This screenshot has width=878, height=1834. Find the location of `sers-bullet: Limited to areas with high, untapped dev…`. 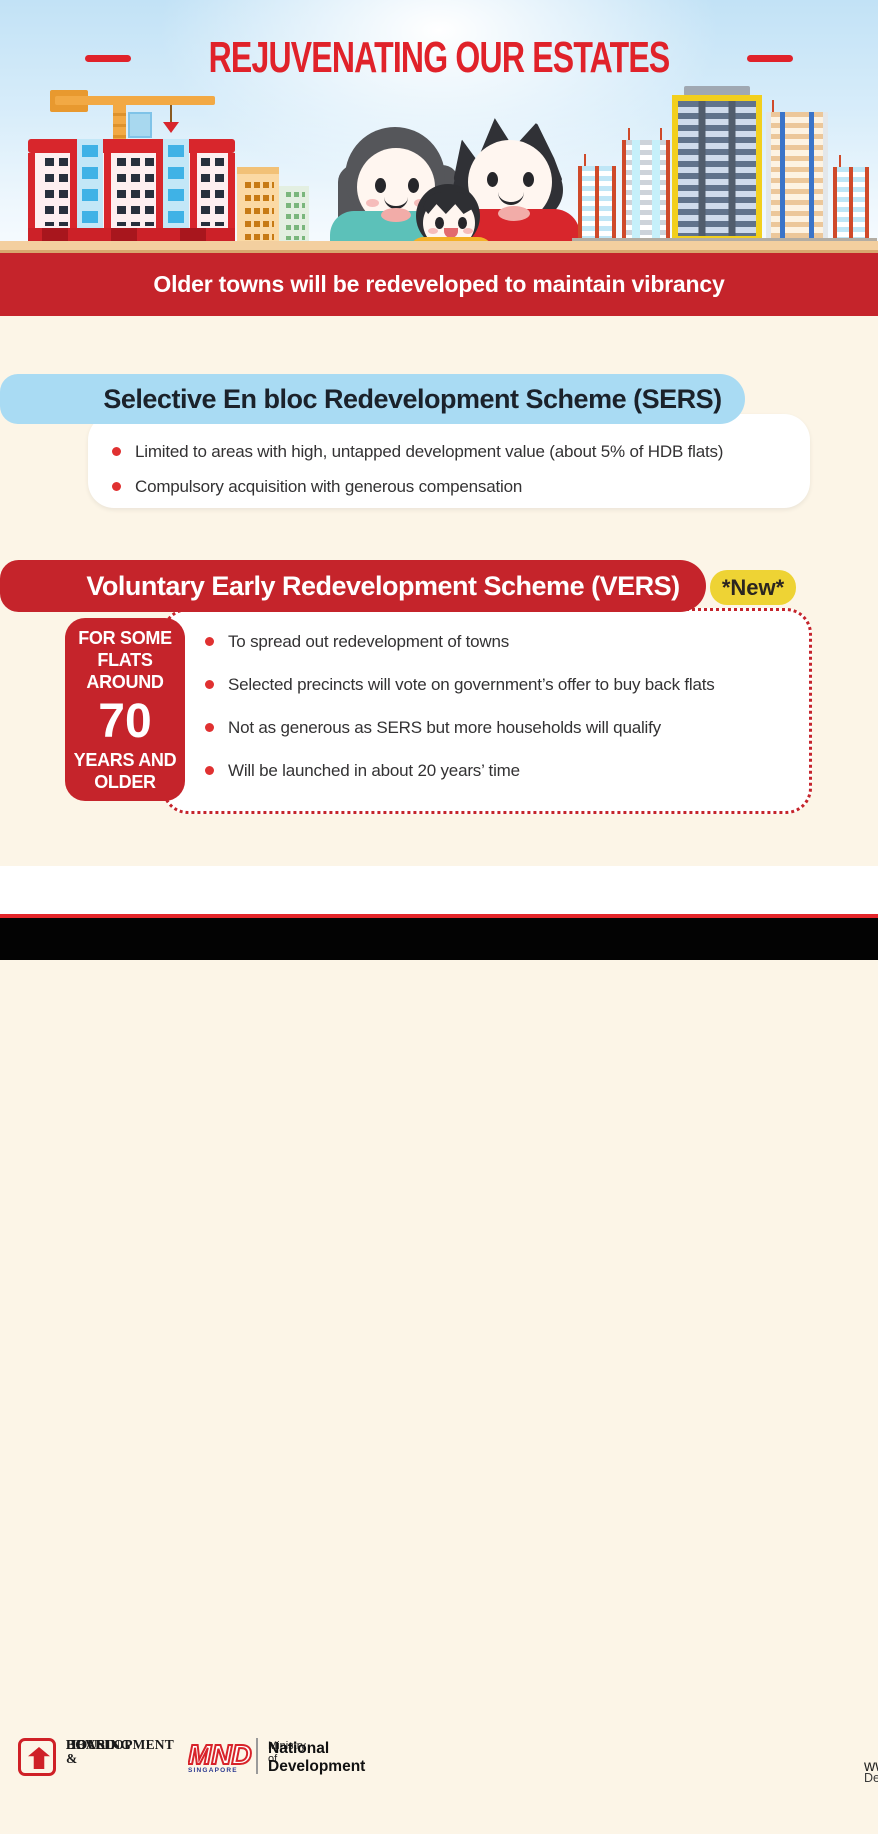

sers-bullet: Limited to areas with high, untapped dev… is located at coordinates (417, 452).